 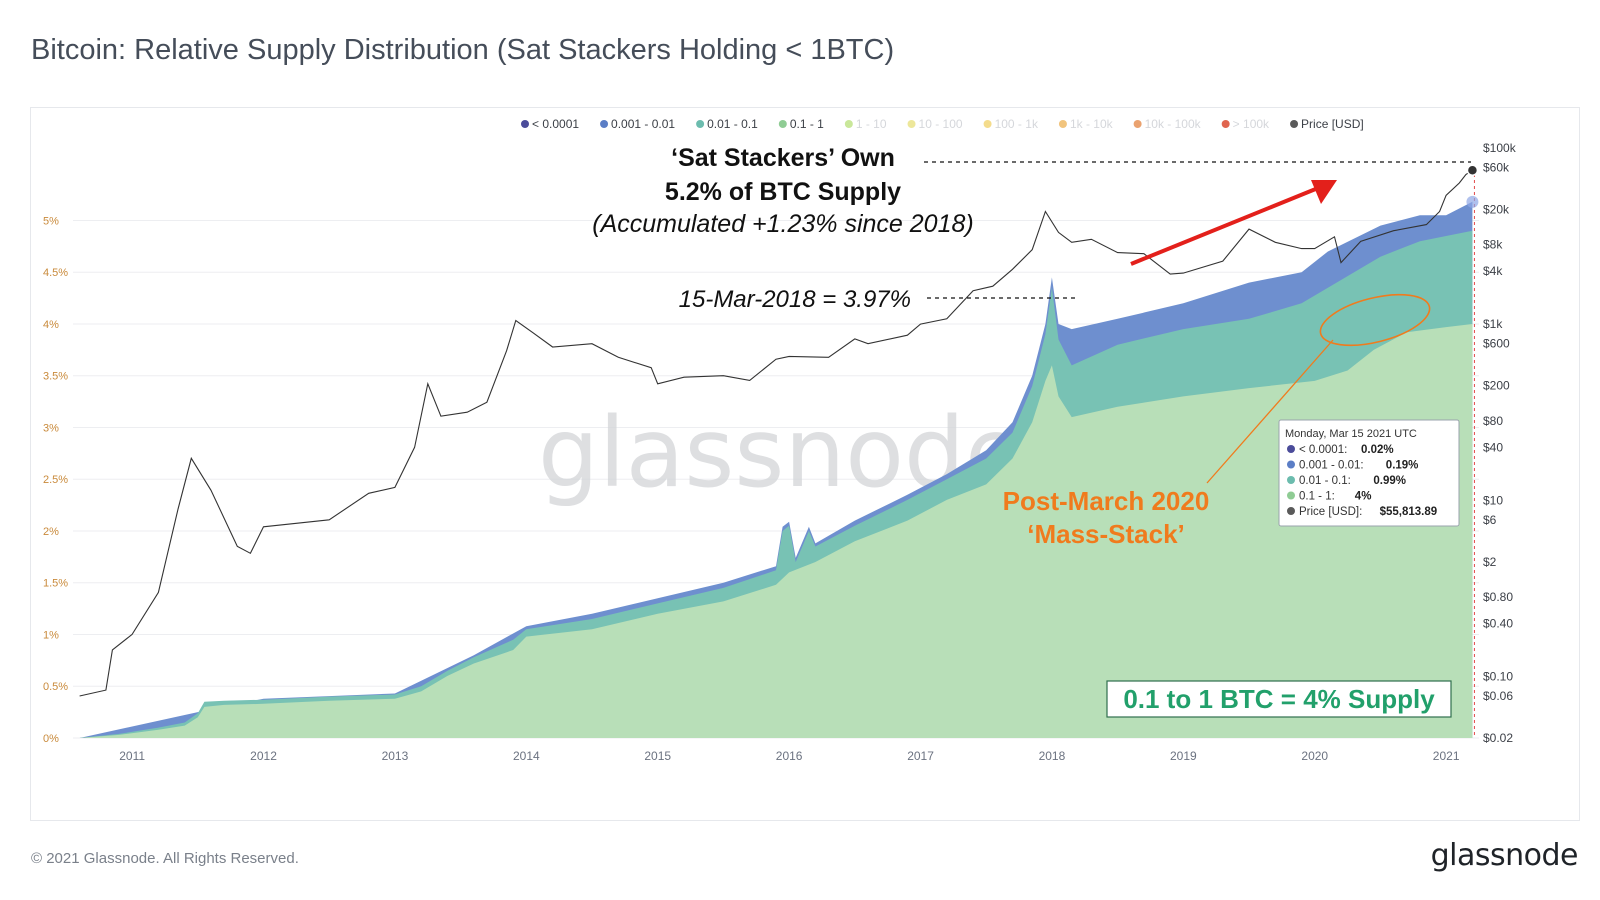 I want to click on x-tick-label: 2018, so click(x=1052, y=756).